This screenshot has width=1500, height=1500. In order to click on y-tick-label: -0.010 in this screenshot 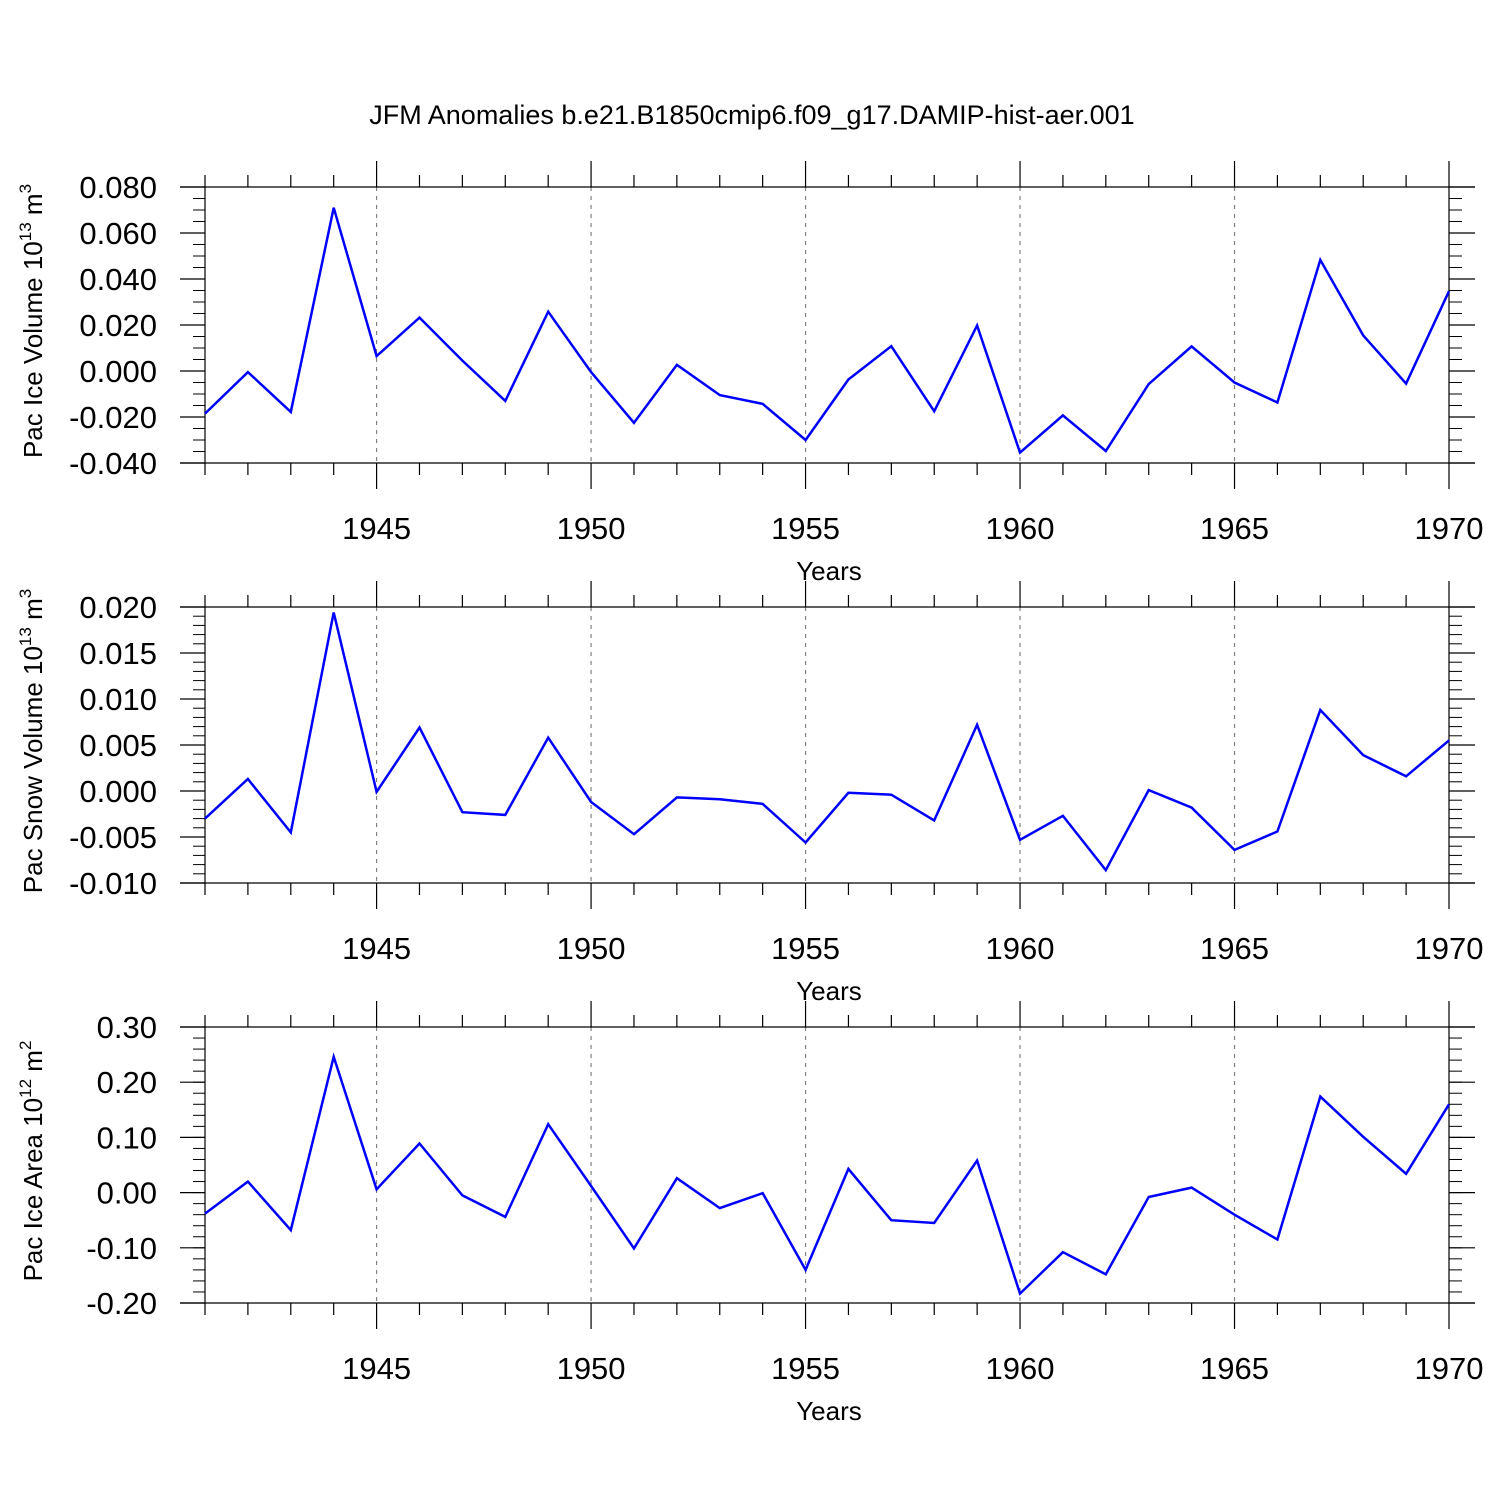, I will do `click(113, 883)`.